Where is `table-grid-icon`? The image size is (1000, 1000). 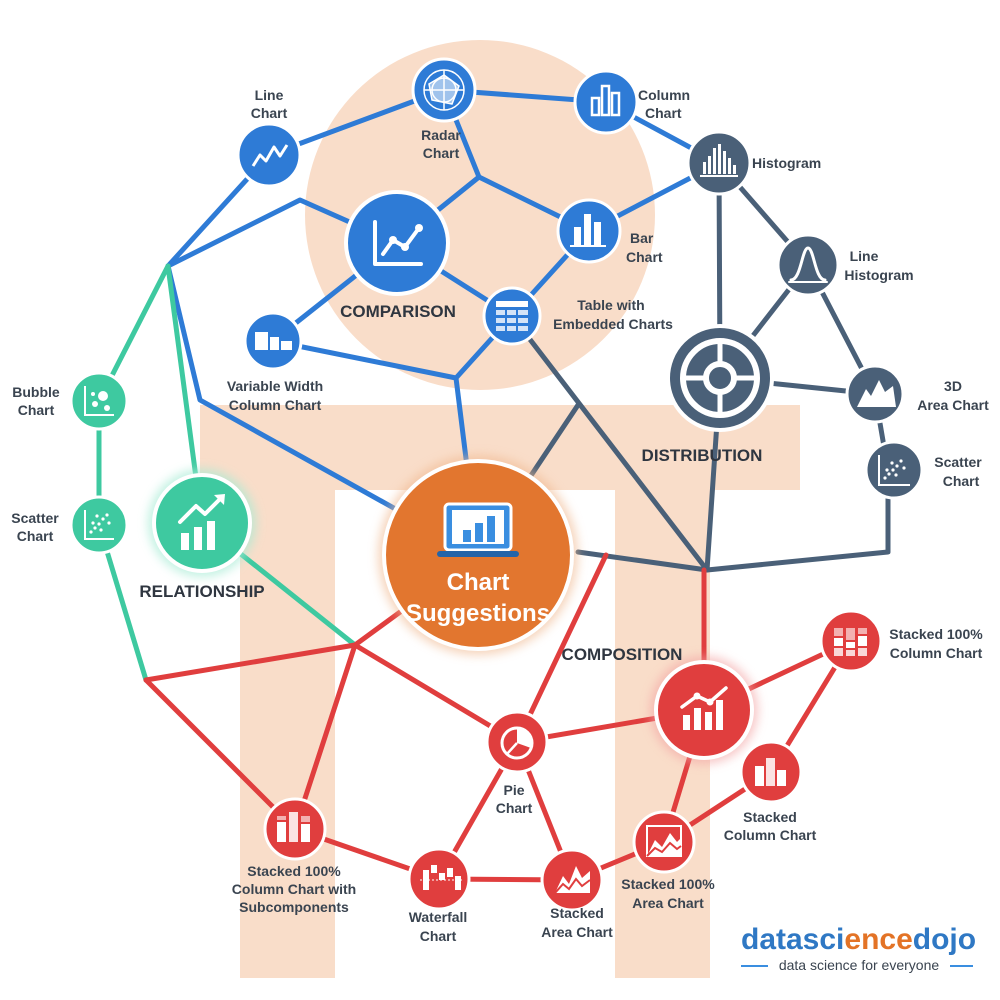
table-grid-icon is located at coordinates (512, 316).